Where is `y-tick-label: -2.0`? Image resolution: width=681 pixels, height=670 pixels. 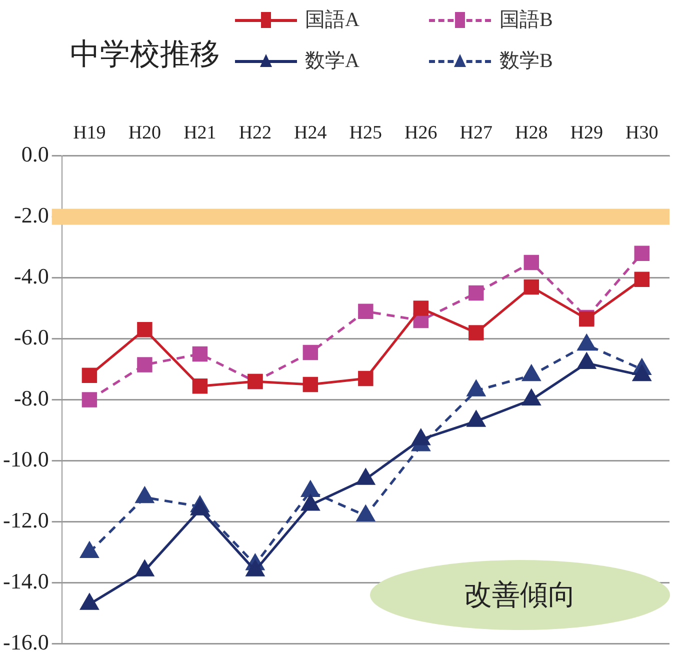 y-tick-label: -2.0 is located at coordinates (31, 215).